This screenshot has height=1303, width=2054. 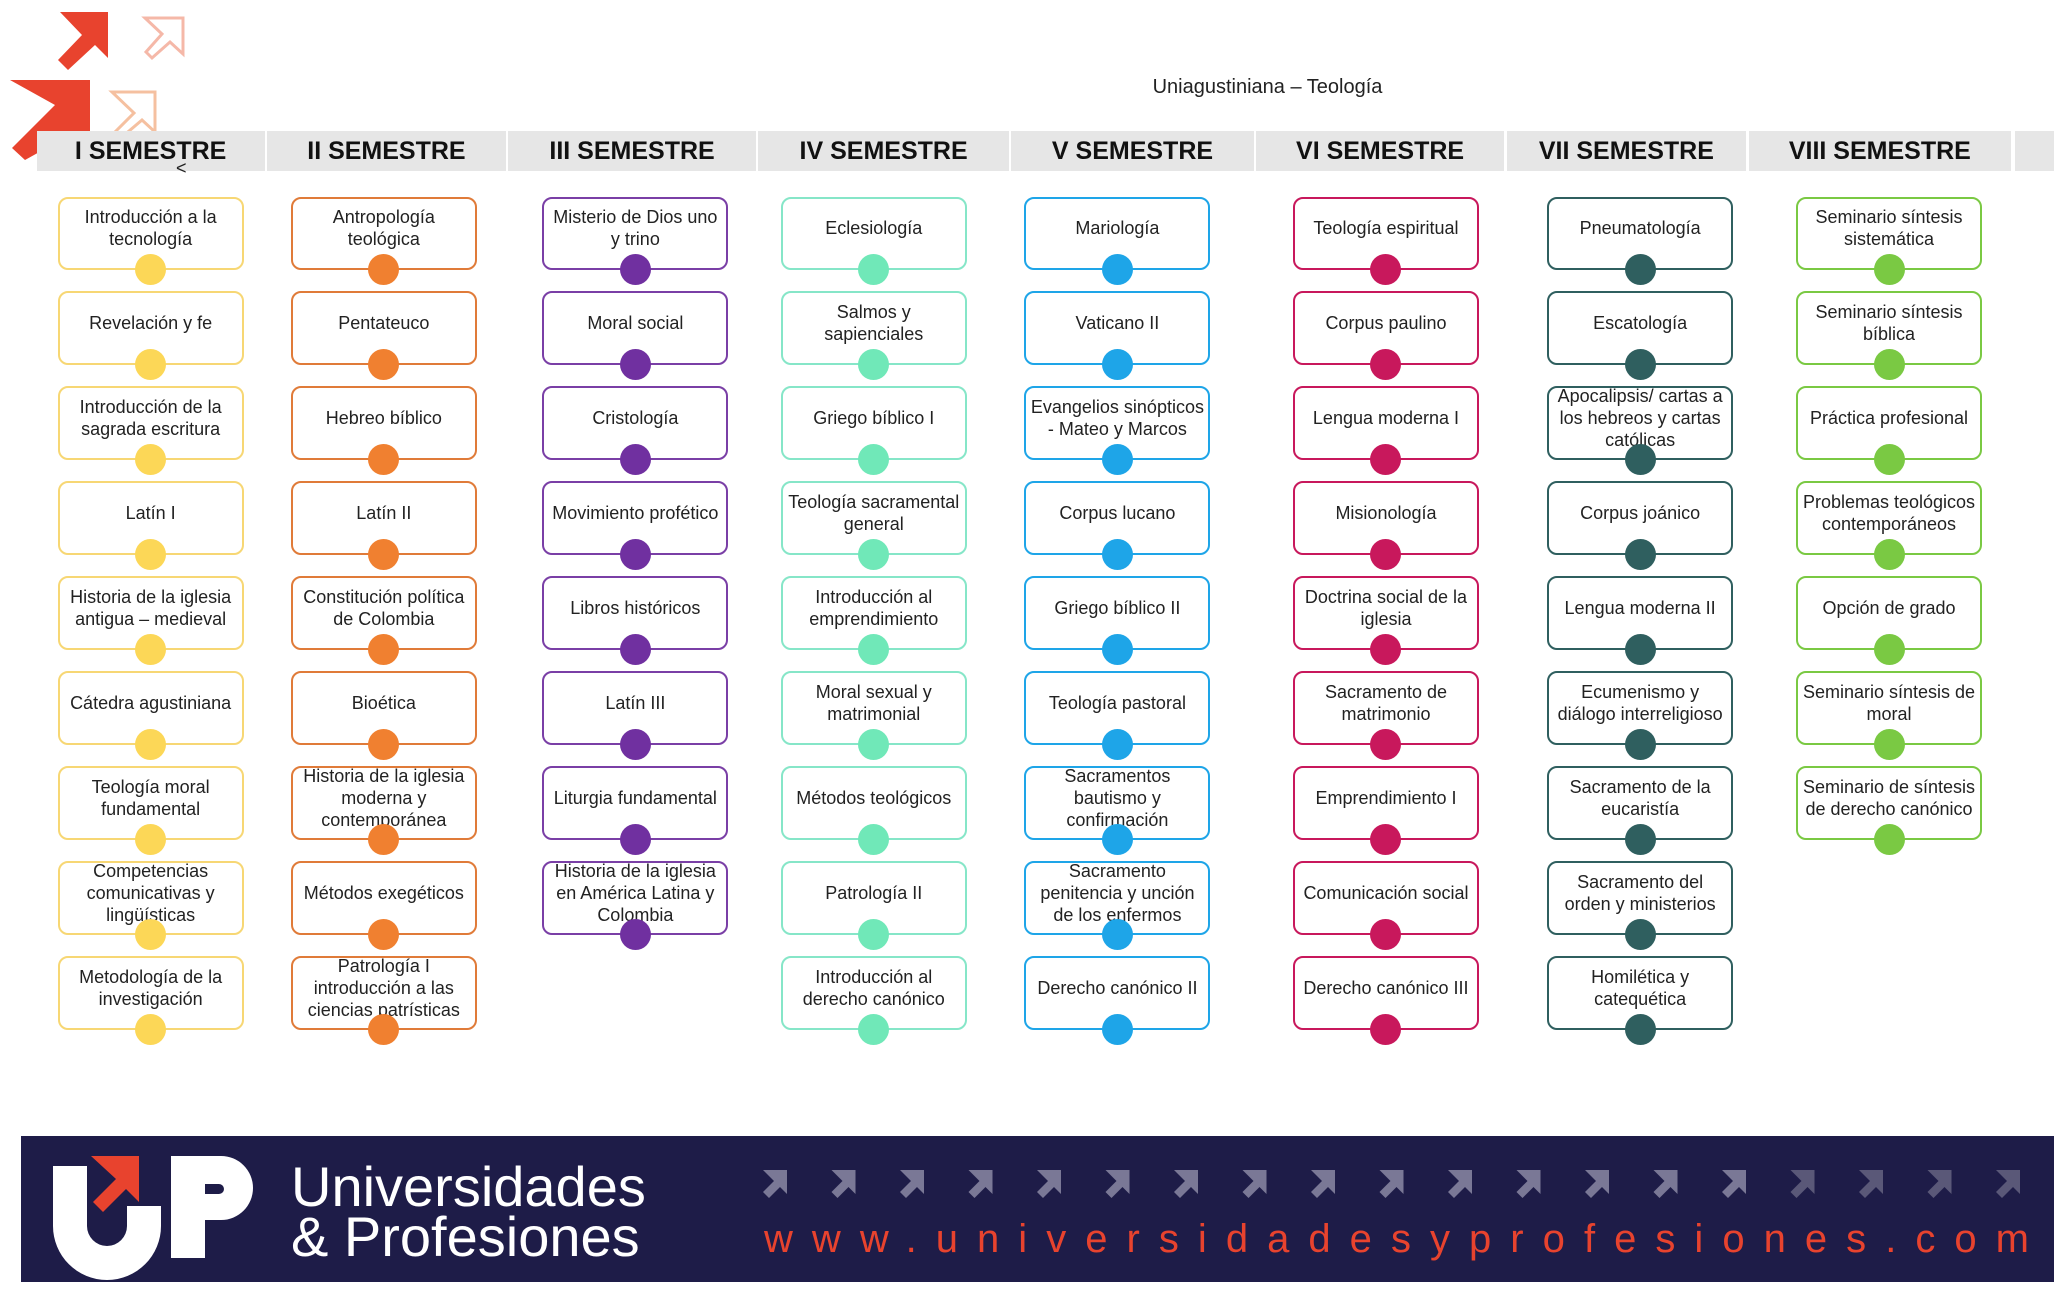 I want to click on logo-arrows, so click(x=97, y=86).